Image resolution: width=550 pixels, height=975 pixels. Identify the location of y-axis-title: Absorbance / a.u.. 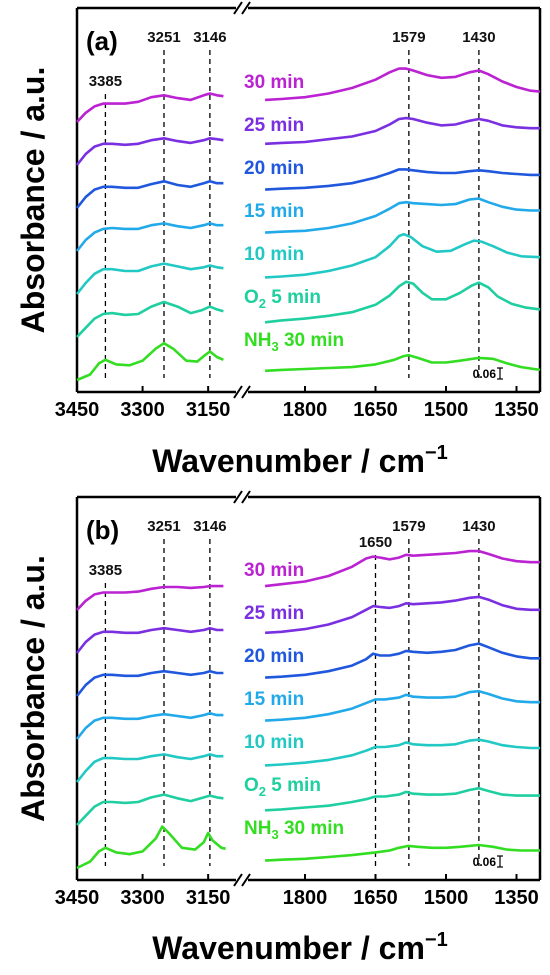
(33, 688).